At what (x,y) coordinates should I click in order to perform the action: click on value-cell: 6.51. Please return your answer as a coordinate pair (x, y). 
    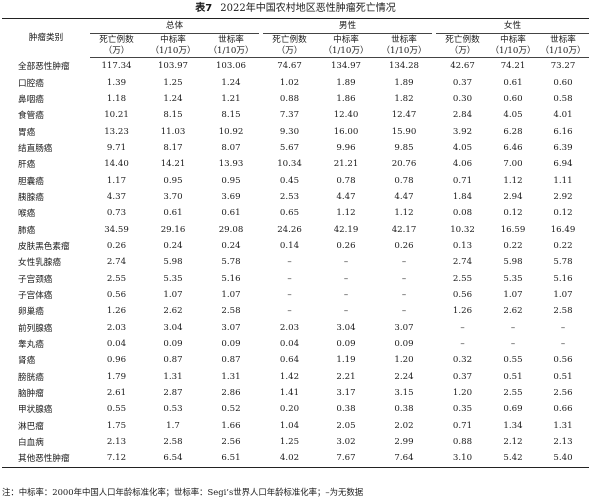
    Looking at the image, I should click on (231, 458).